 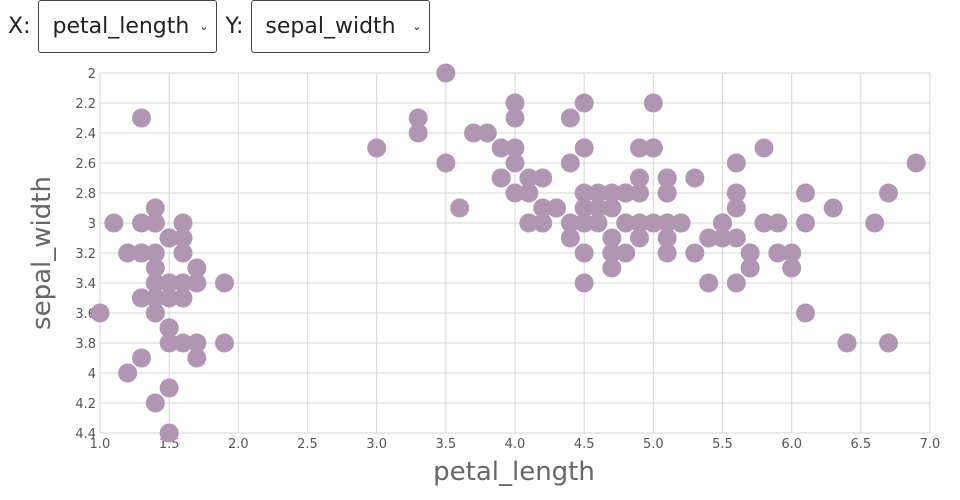 What do you see at coordinates (85, 104) in the screenshot?
I see `y-tick-label: 2.2` at bounding box center [85, 104].